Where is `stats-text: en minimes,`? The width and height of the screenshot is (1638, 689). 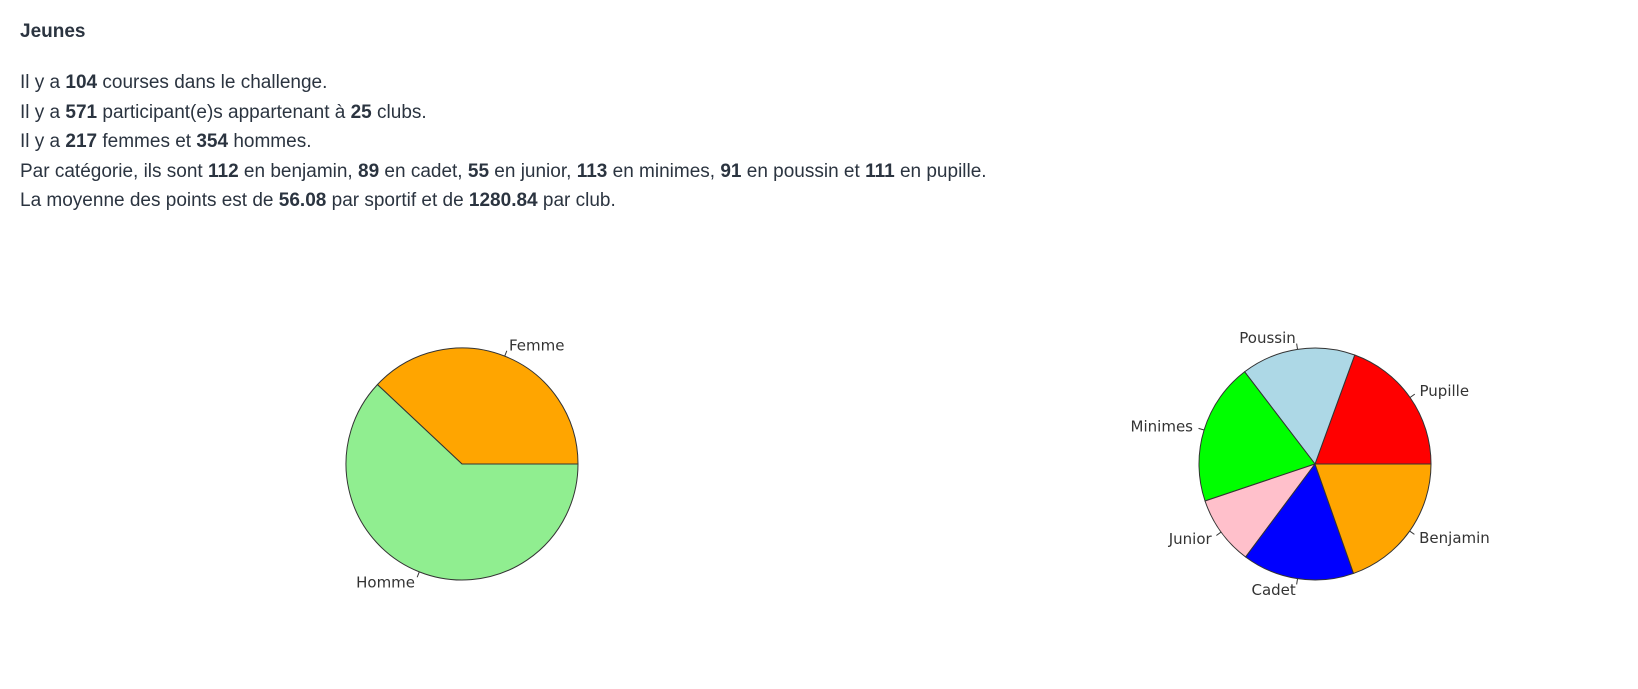
stats-text: en minimes, is located at coordinates (664, 171).